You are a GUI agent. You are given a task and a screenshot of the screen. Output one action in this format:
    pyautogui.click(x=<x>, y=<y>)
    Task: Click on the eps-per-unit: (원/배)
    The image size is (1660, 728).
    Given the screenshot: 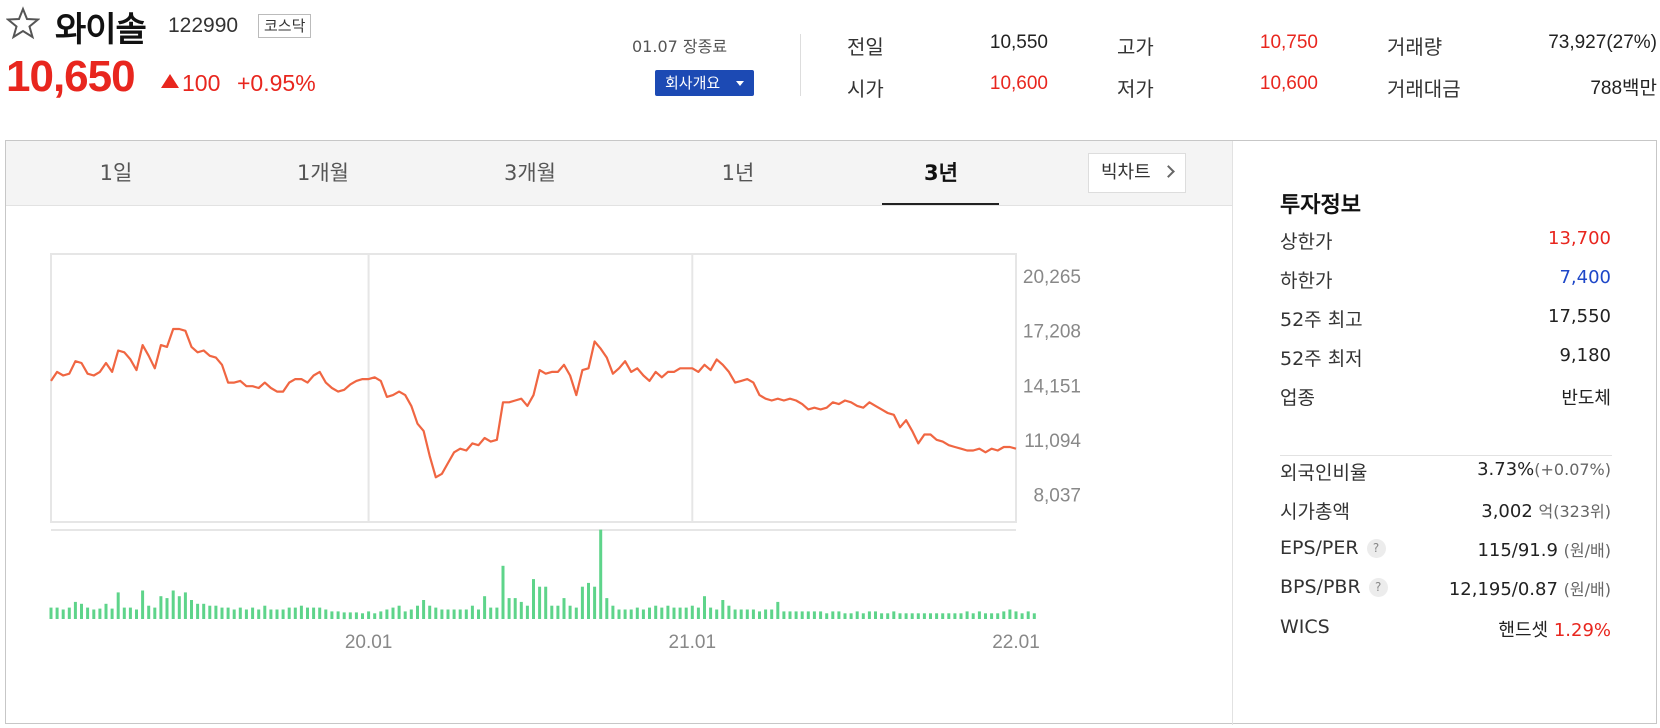 What is the action you would take?
    pyautogui.click(x=1587, y=550)
    